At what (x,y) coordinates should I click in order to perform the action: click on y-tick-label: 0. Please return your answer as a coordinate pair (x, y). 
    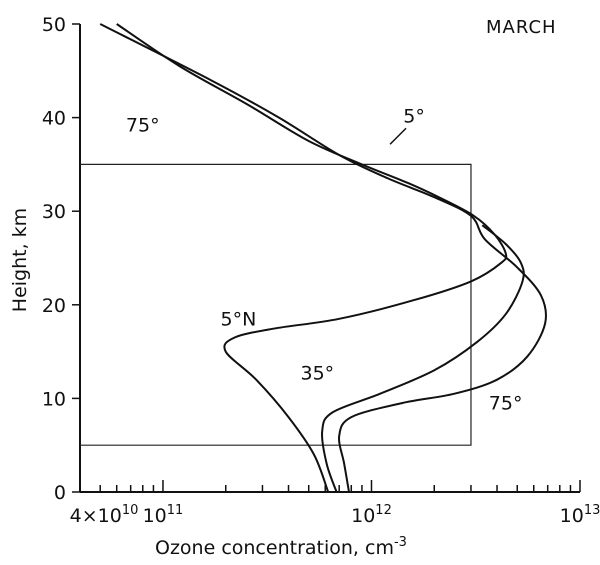
    Looking at the image, I should click on (60, 493).